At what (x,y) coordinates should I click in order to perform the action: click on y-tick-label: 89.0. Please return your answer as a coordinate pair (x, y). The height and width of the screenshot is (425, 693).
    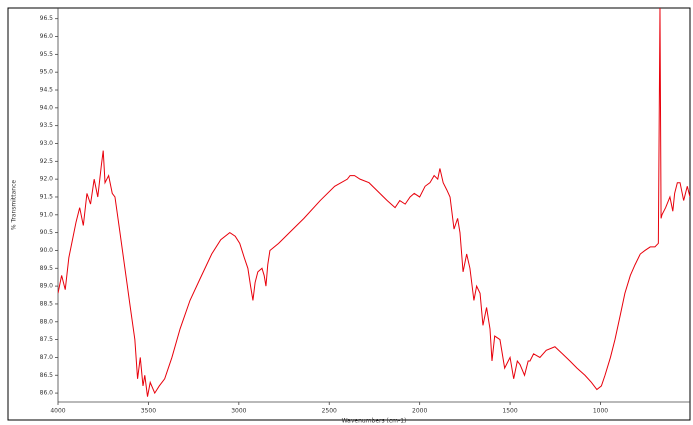
    Looking at the image, I should click on (47, 286).